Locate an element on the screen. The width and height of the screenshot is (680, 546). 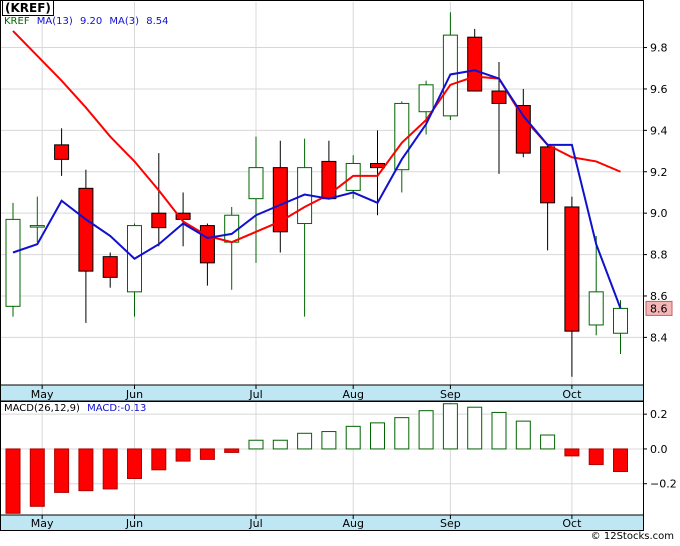
price-x-axis-band is located at coordinates (322, 393).